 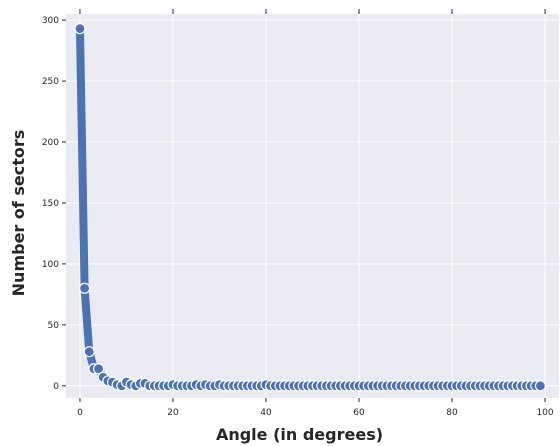 I want to click on x-tick-label: 80, so click(x=452, y=413).